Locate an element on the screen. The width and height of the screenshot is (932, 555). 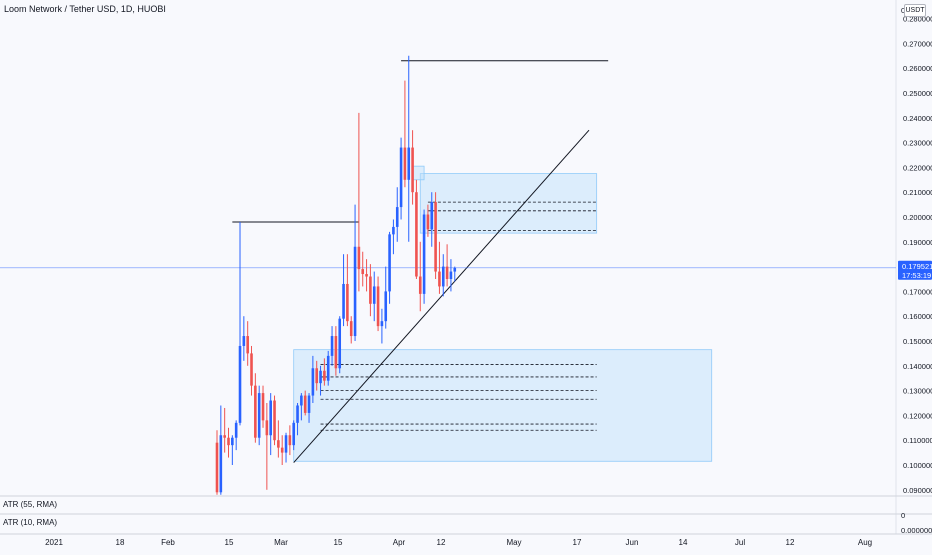
price-axis-label: 0.220000 is located at coordinates (917, 167).